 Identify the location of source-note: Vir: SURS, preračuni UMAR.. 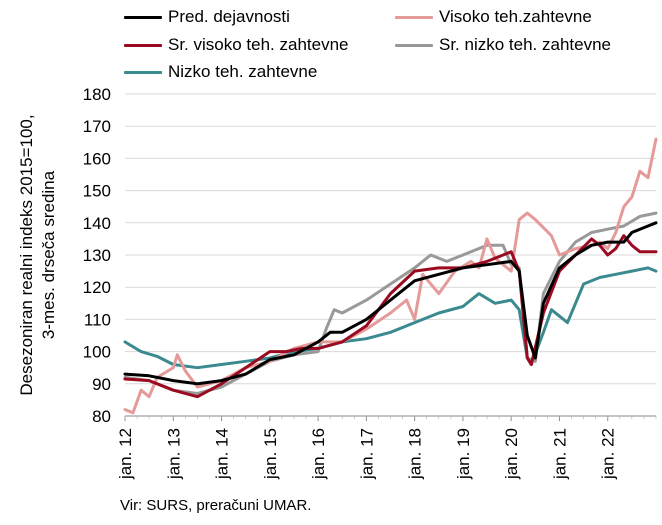
(216, 505).